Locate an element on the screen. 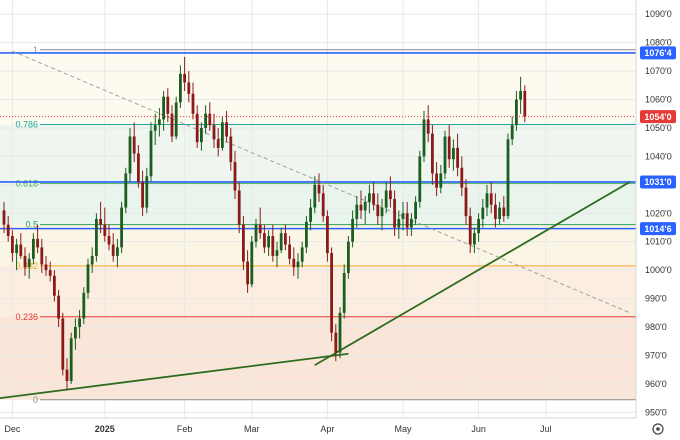 This screenshot has width=680, height=440. x-axis-panel is located at coordinates (340, 429).